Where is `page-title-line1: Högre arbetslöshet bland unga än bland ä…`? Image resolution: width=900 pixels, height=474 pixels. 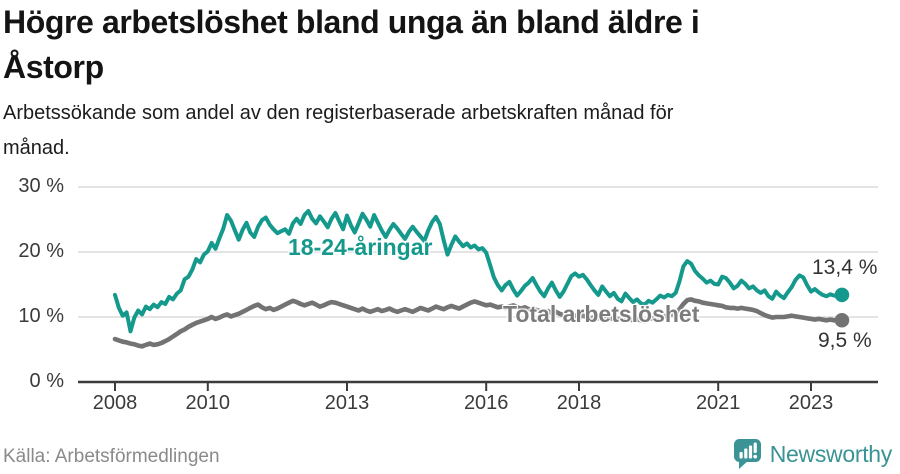
page-title-line1: Högre arbetslöshet bland unga än bland ä… is located at coordinates (351, 22).